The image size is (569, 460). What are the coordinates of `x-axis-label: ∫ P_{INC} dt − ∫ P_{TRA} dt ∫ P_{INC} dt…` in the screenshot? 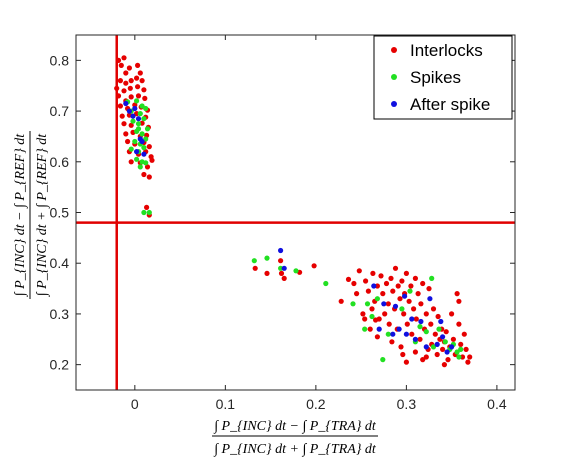 It's located at (295, 438).